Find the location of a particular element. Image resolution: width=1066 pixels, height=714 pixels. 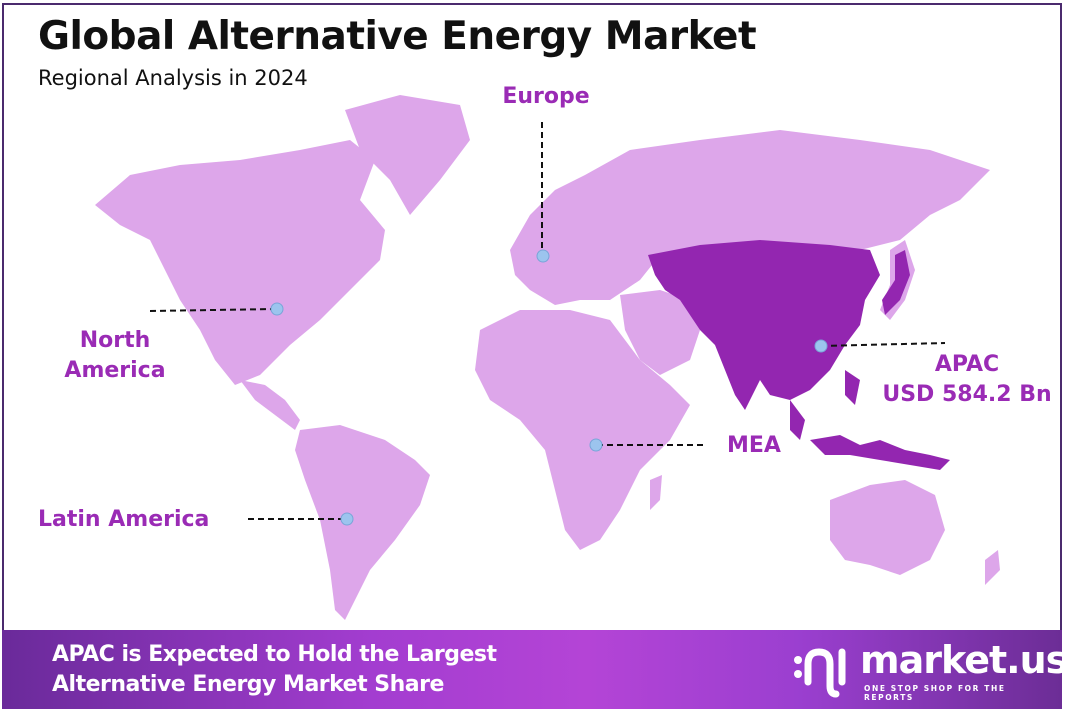

market-us-logo-icon is located at coordinates (820, 673).